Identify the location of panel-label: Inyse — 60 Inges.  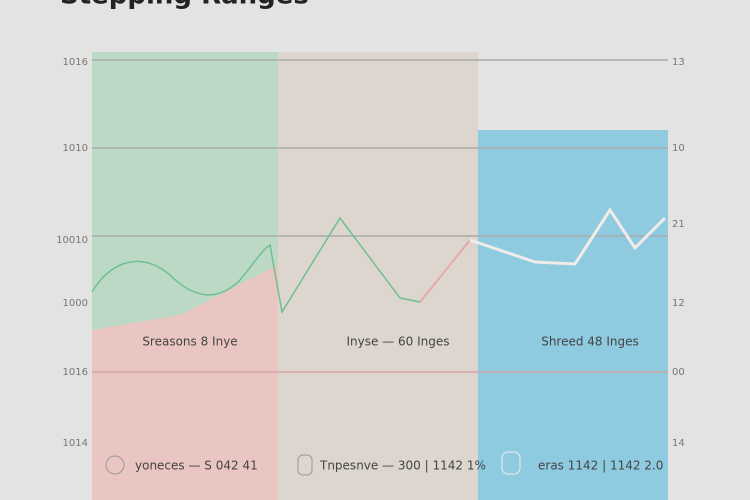
(398, 342).